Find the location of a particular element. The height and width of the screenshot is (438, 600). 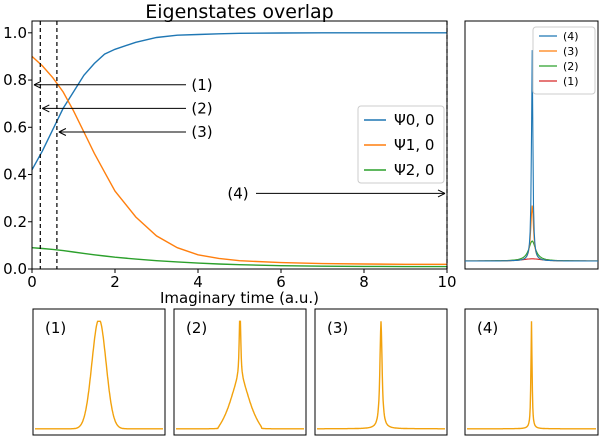

panel-2: (2) is located at coordinates (240, 372).